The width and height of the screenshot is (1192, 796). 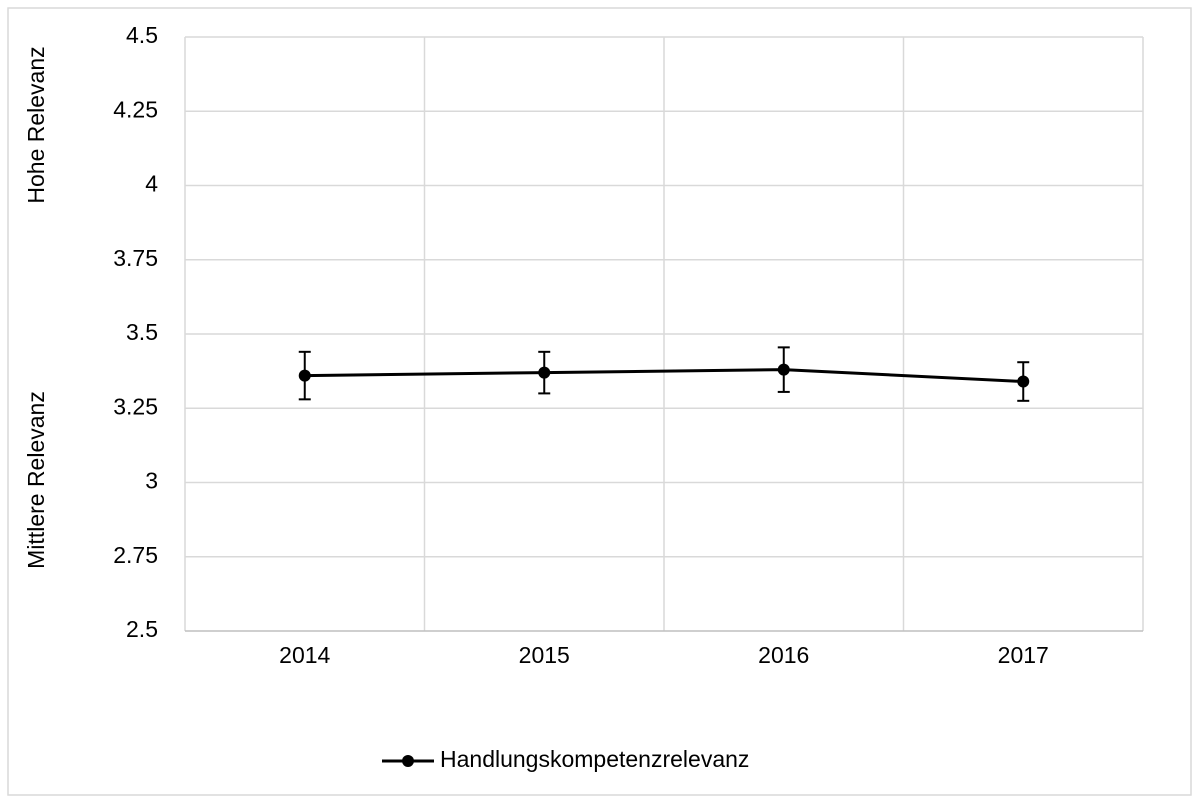 What do you see at coordinates (135, 258) in the screenshot?
I see `y-tick-label: 3.75` at bounding box center [135, 258].